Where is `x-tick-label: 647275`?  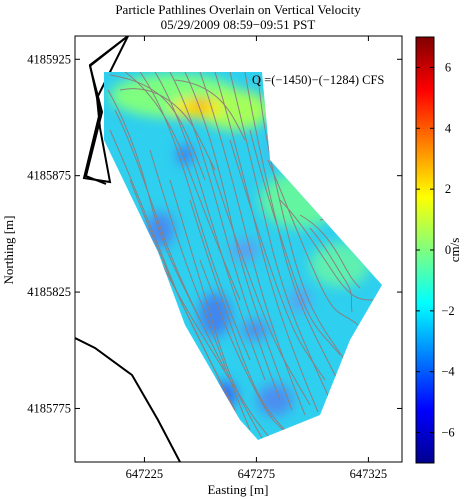
x-tick-label: 647275 is located at coordinates (257, 474).